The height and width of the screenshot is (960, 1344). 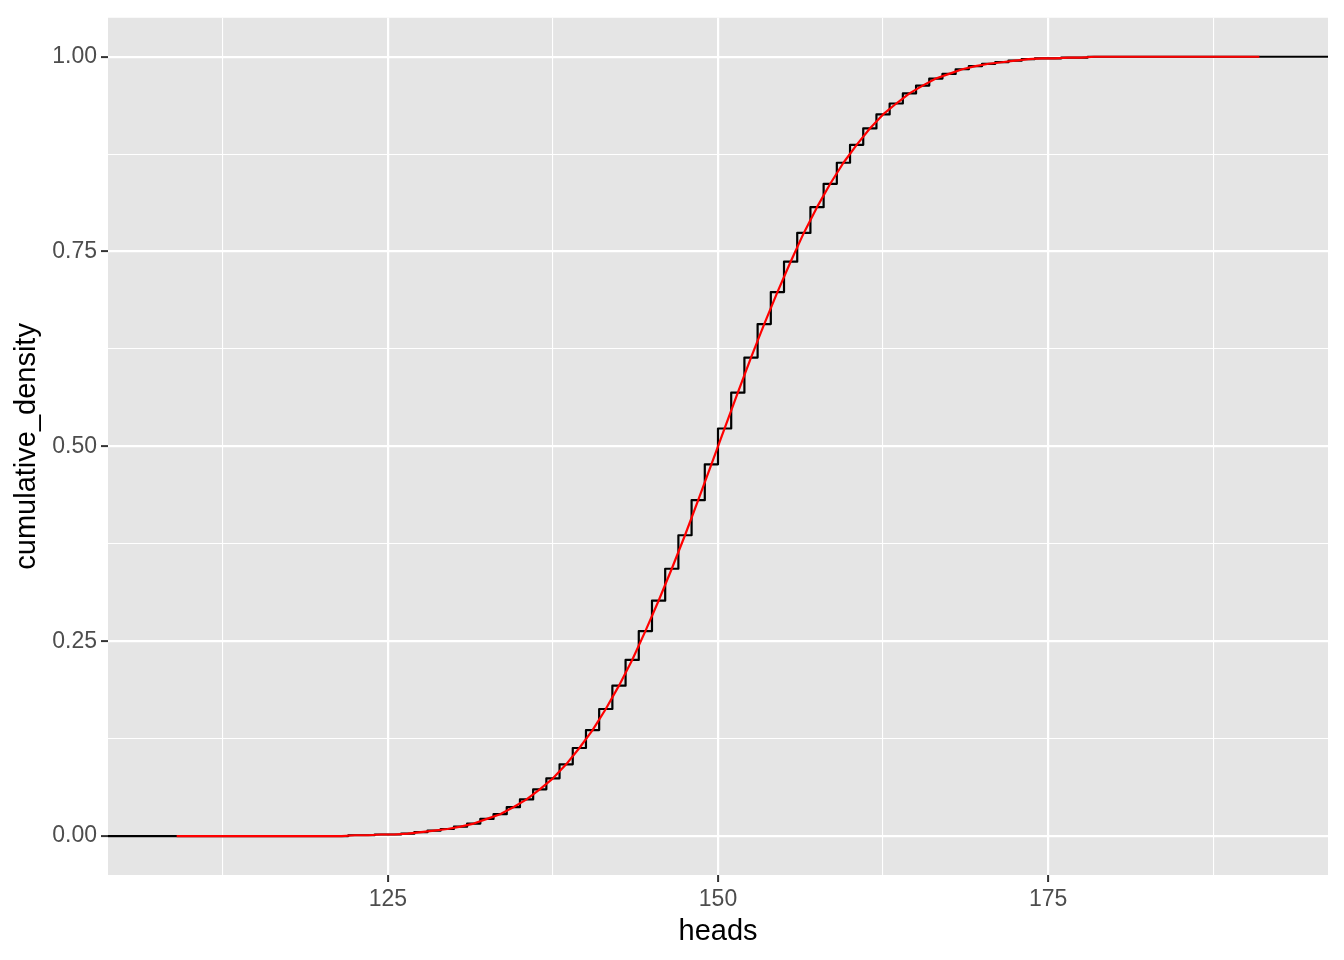 I want to click on x-tick-label: 175, so click(x=1048, y=898).